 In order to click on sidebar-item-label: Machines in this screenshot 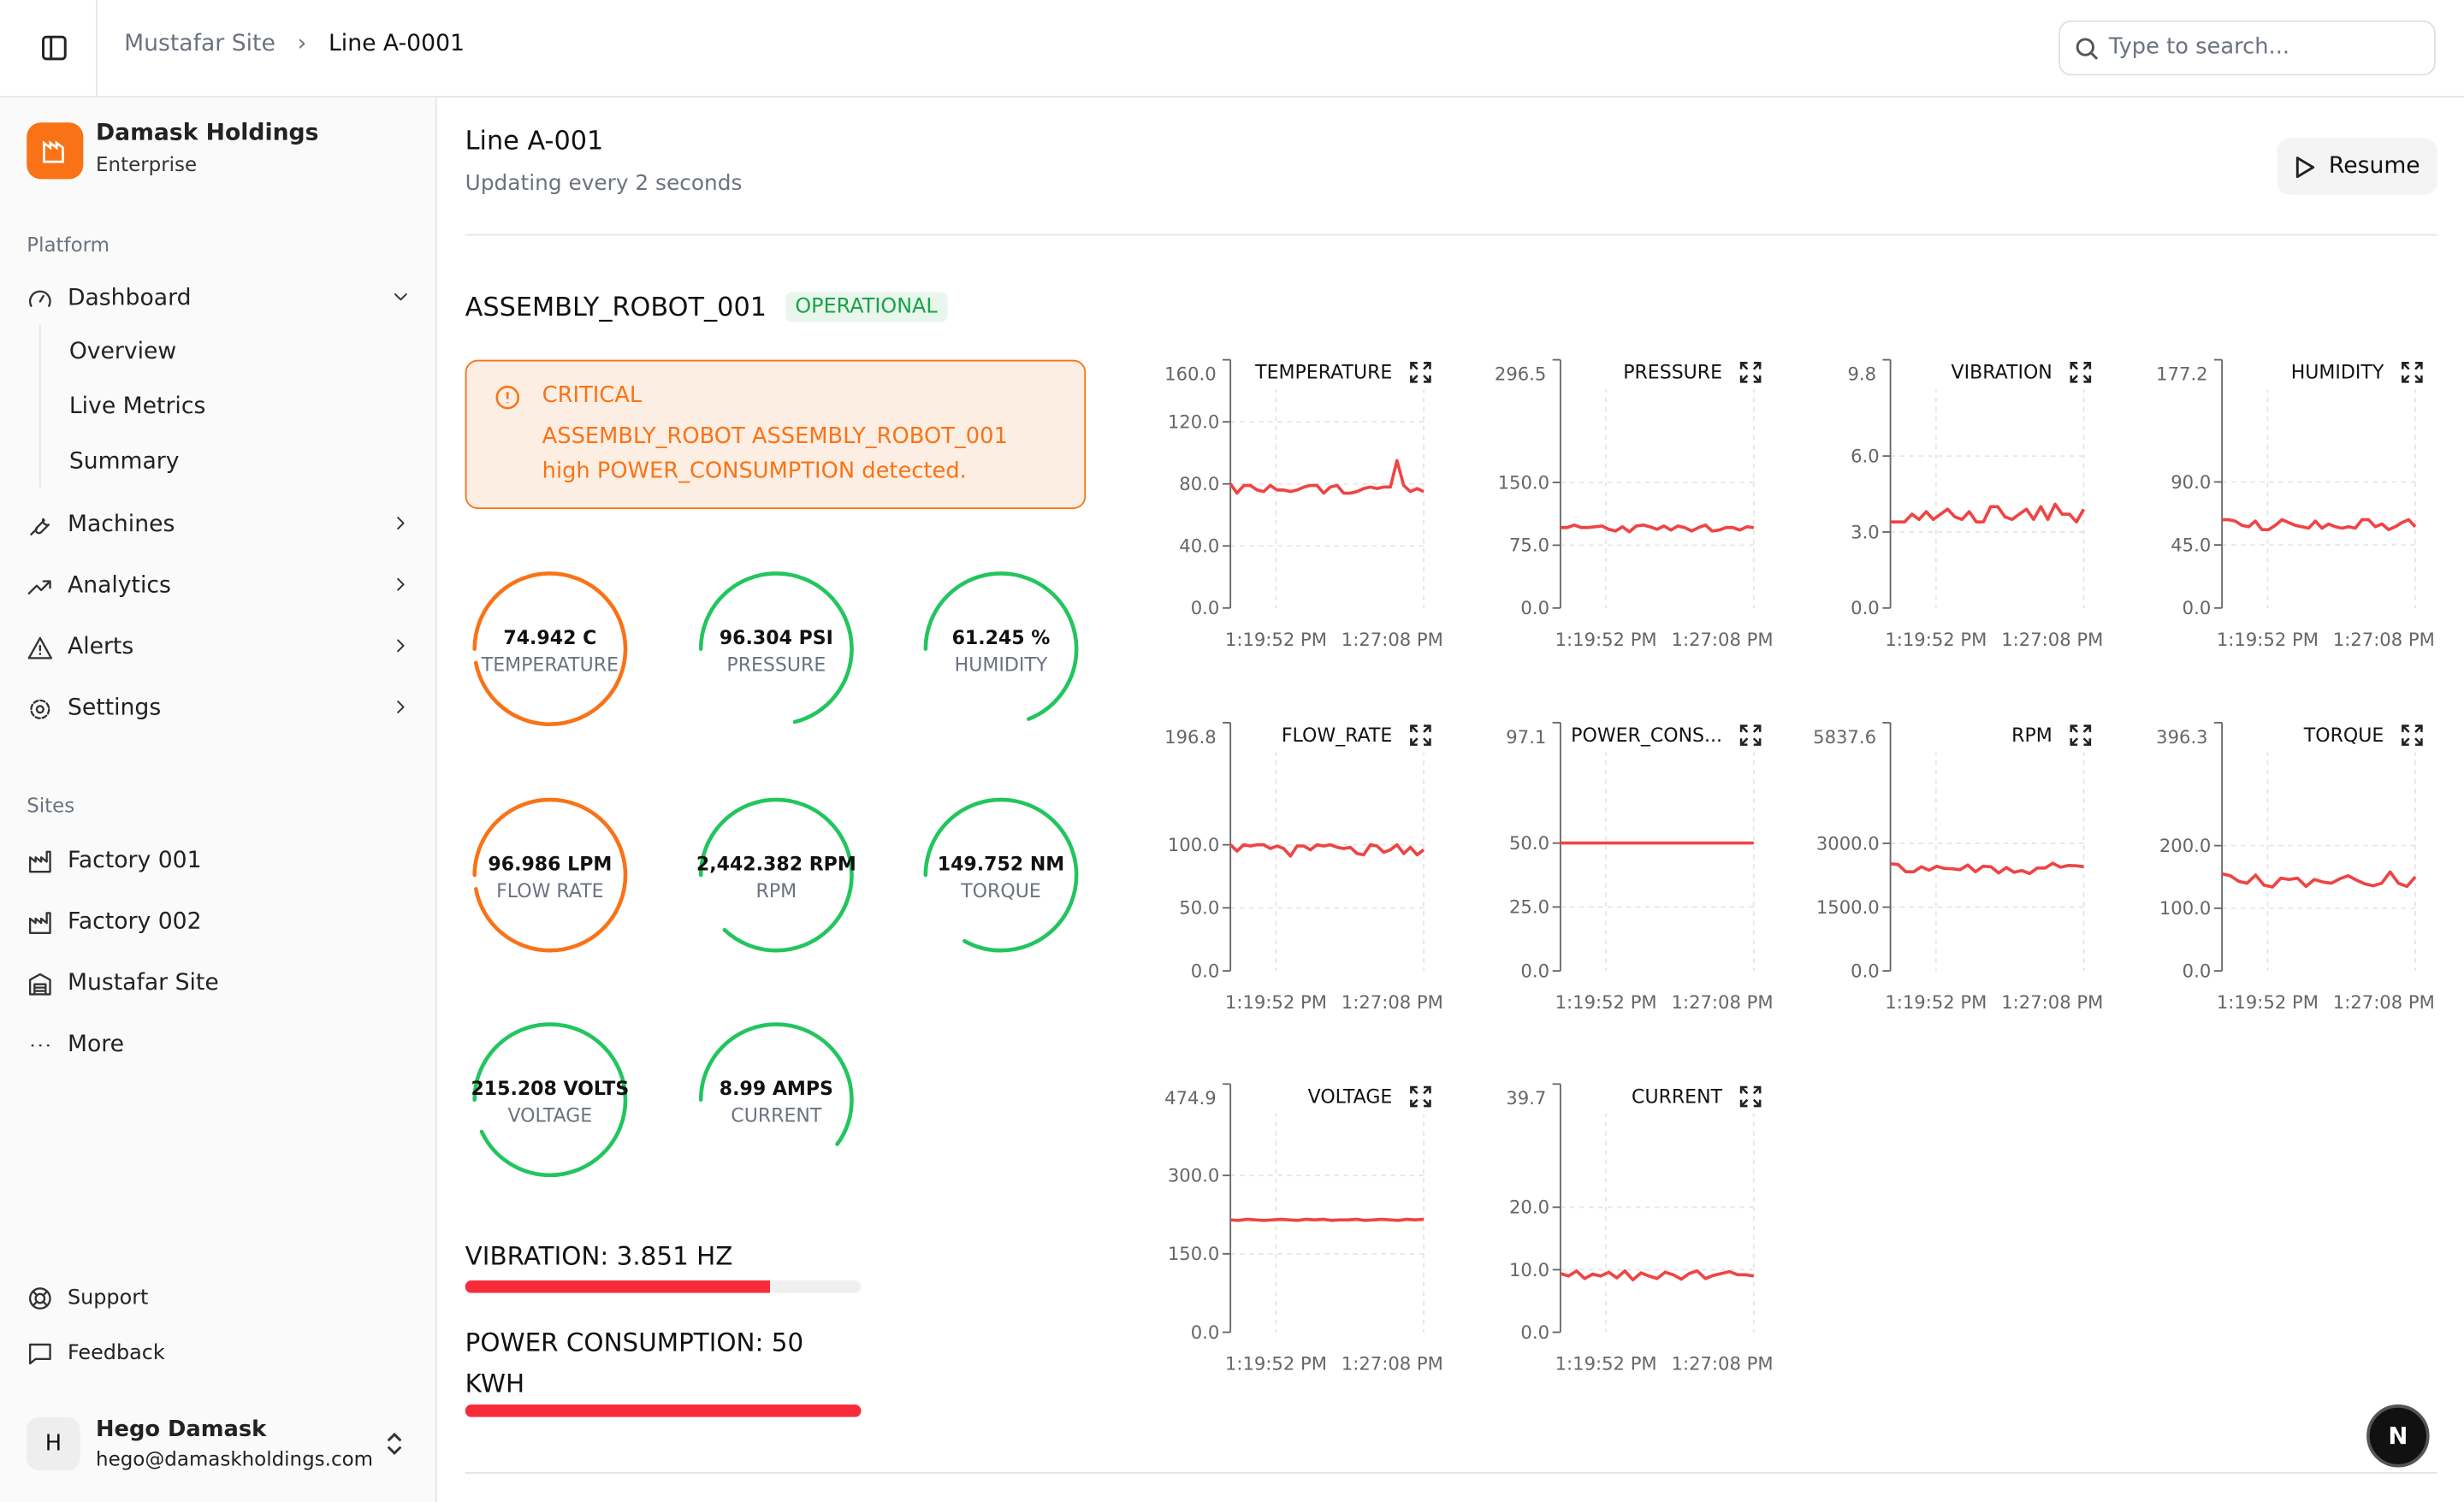, I will do `click(121, 525)`.